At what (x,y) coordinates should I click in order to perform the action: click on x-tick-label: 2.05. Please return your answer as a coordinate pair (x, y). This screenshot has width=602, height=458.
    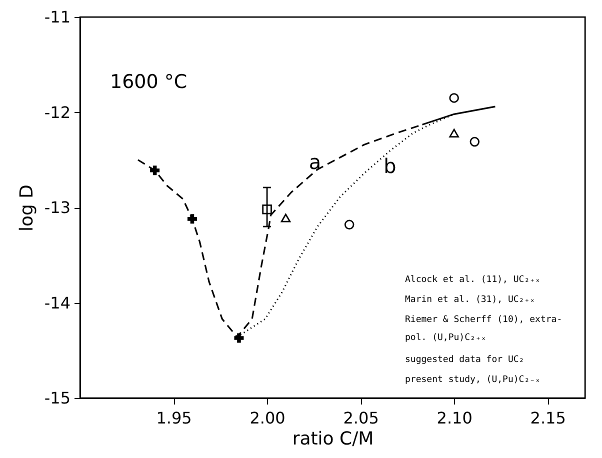
    Looking at the image, I should click on (361, 418).